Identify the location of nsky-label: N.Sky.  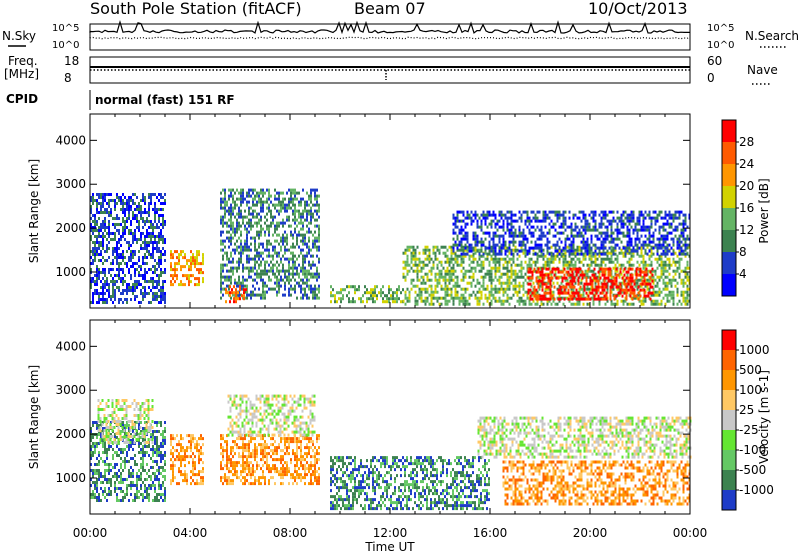
(19, 36).